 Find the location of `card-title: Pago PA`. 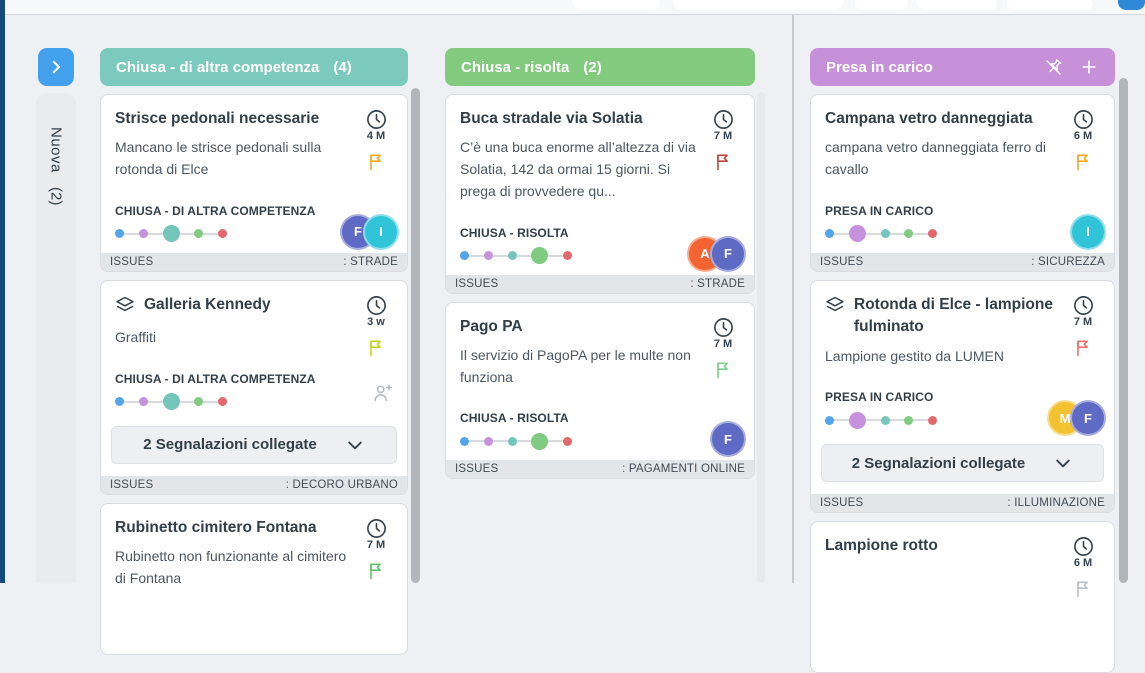

card-title: Pago PA is located at coordinates (491, 326).